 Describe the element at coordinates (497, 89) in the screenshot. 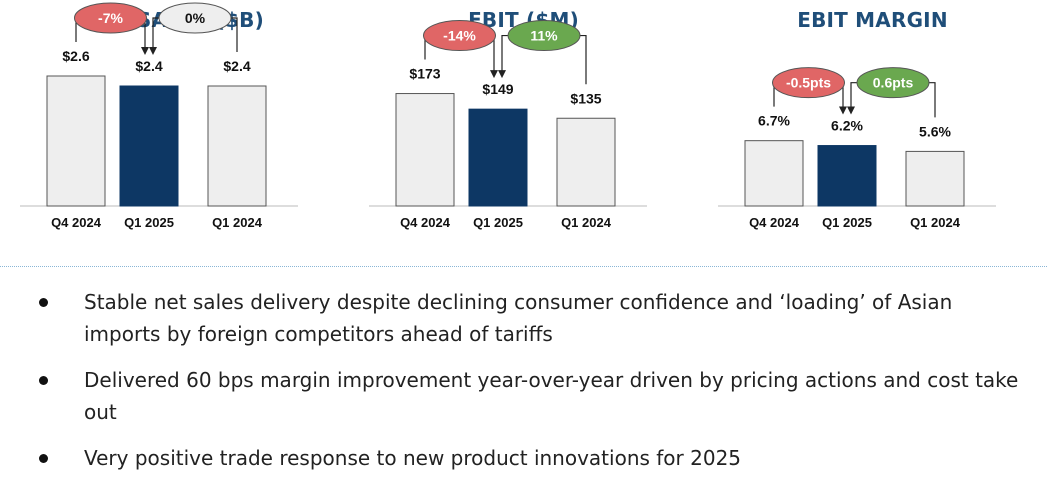

I see `data-label: $149` at that location.